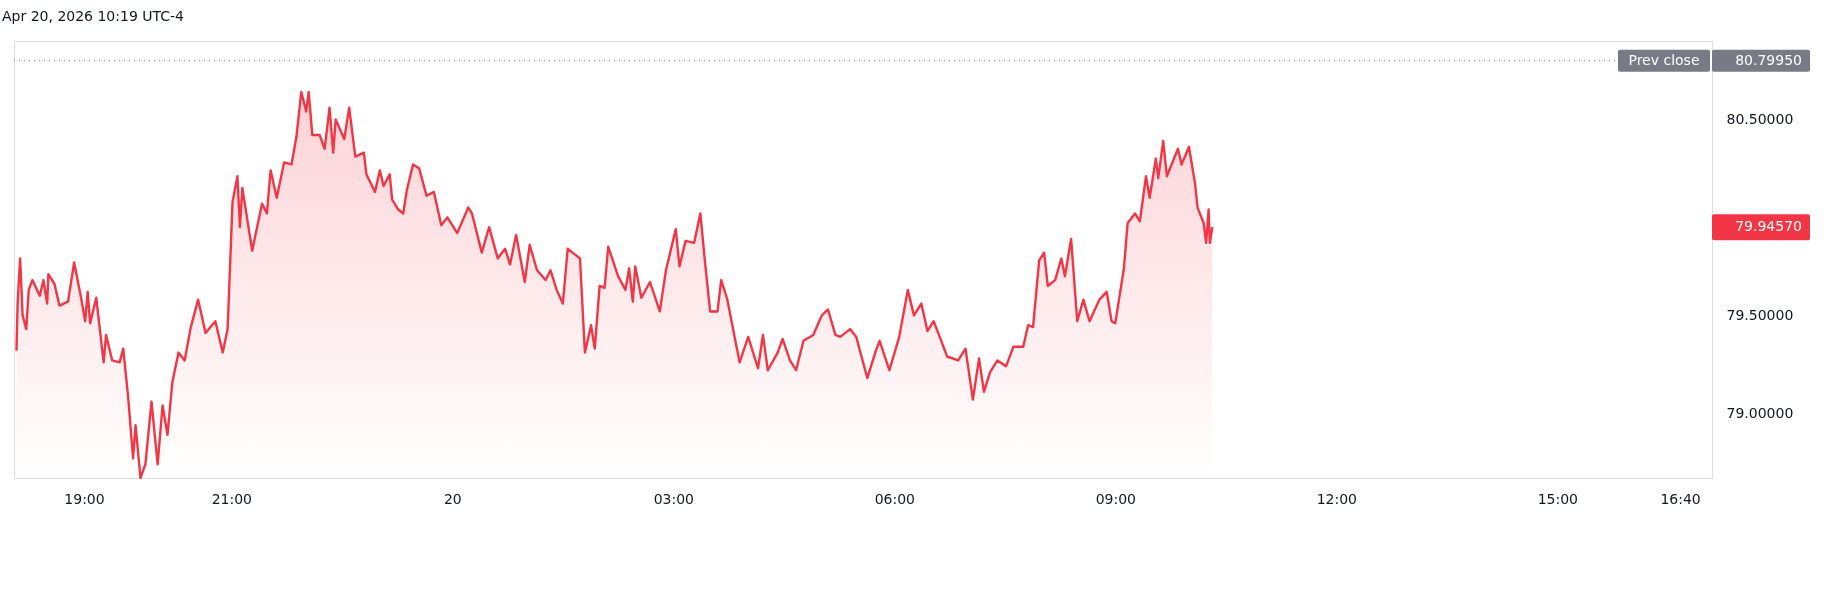  What do you see at coordinates (1768, 226) in the screenshot?
I see `text: 79.94570` at bounding box center [1768, 226].